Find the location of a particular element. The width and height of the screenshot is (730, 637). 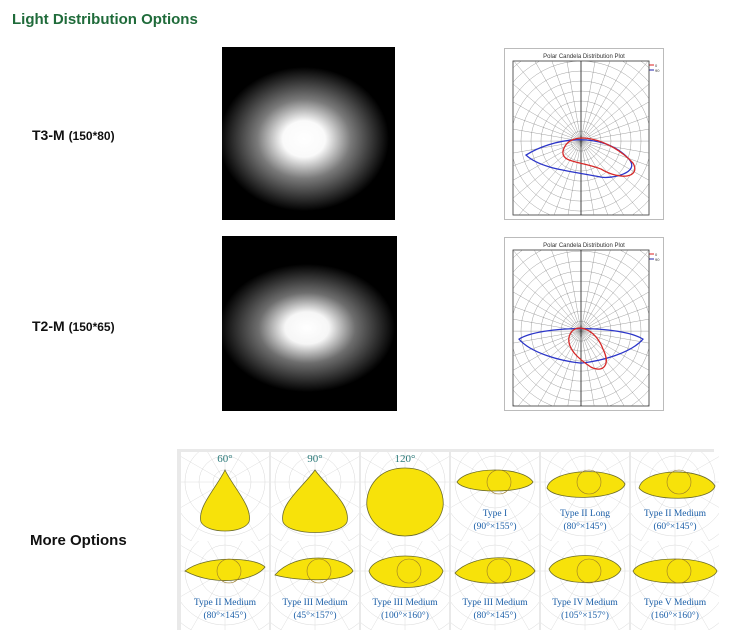

distribution-option: 120° is located at coordinates (405, 496).